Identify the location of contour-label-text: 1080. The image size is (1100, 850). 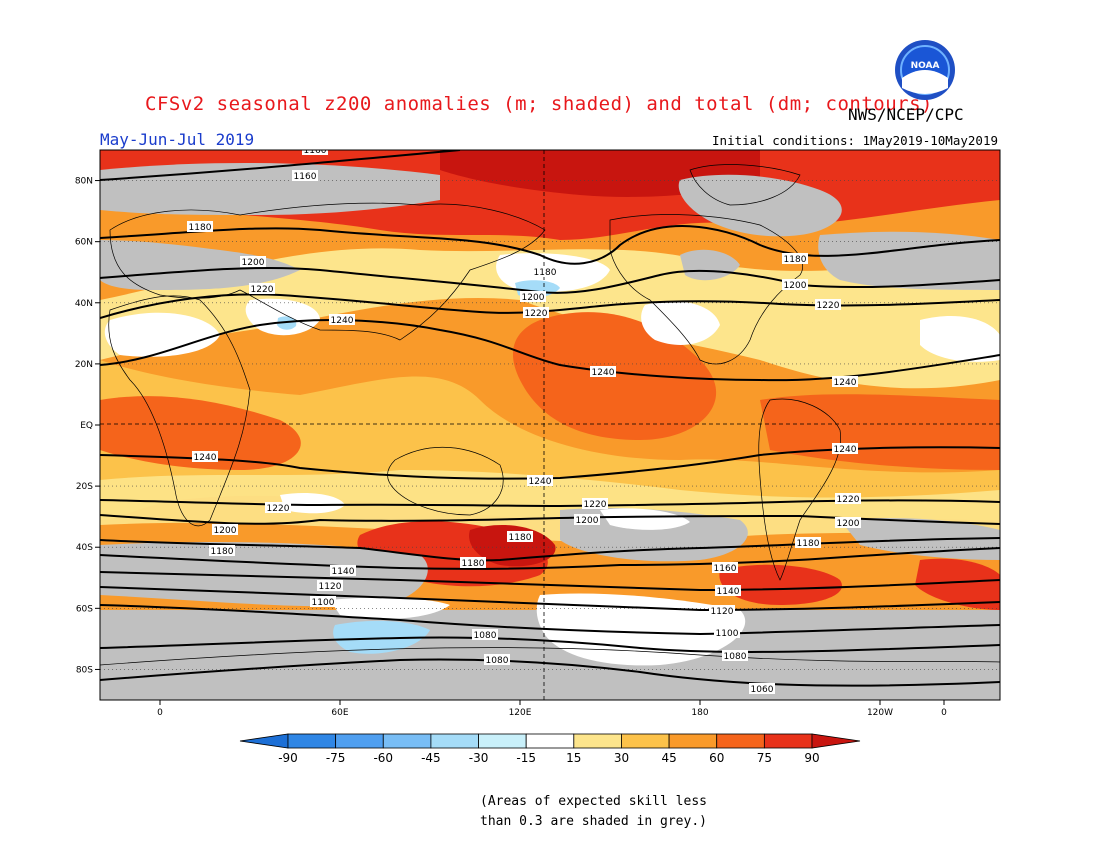
(735, 657).